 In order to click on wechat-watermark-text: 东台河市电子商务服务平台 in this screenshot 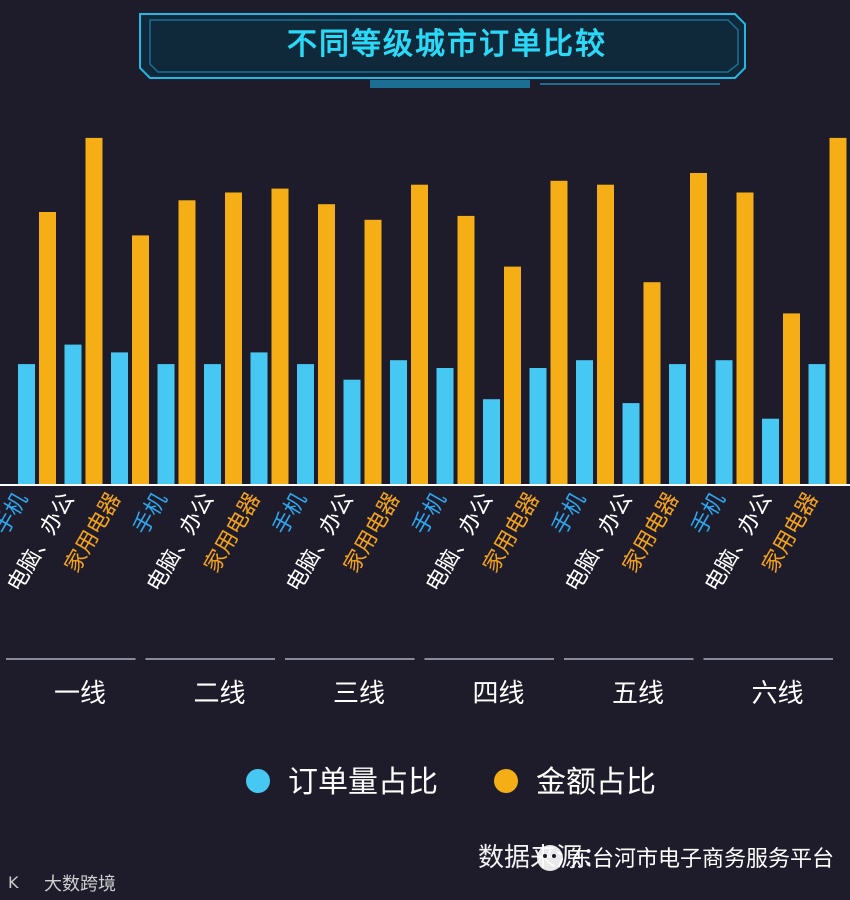, I will do `click(702, 859)`.